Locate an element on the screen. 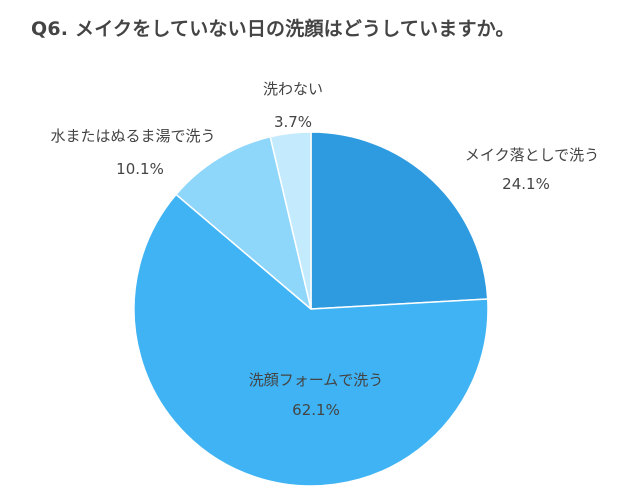 The width and height of the screenshot is (640, 493). slice-value-makeup-remover: 24.1% is located at coordinates (526, 184).